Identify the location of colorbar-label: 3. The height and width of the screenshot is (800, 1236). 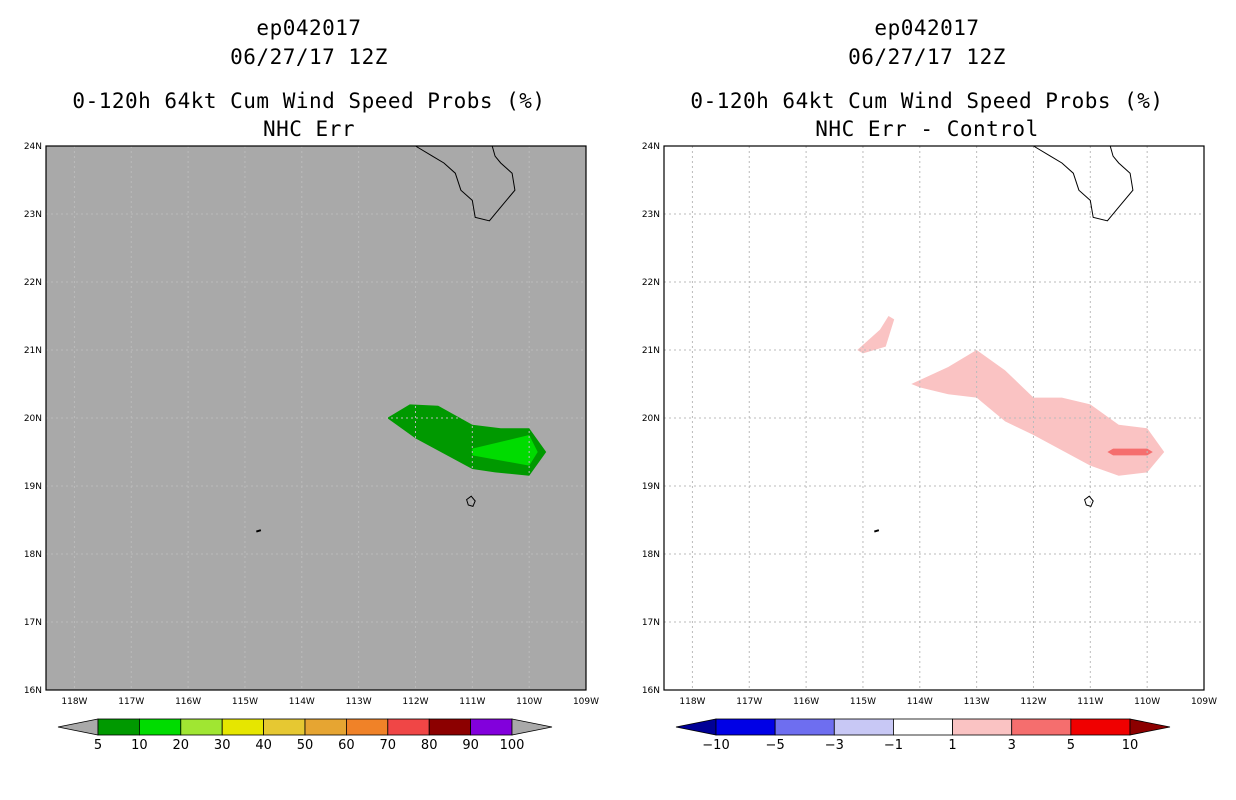
(1012, 745).